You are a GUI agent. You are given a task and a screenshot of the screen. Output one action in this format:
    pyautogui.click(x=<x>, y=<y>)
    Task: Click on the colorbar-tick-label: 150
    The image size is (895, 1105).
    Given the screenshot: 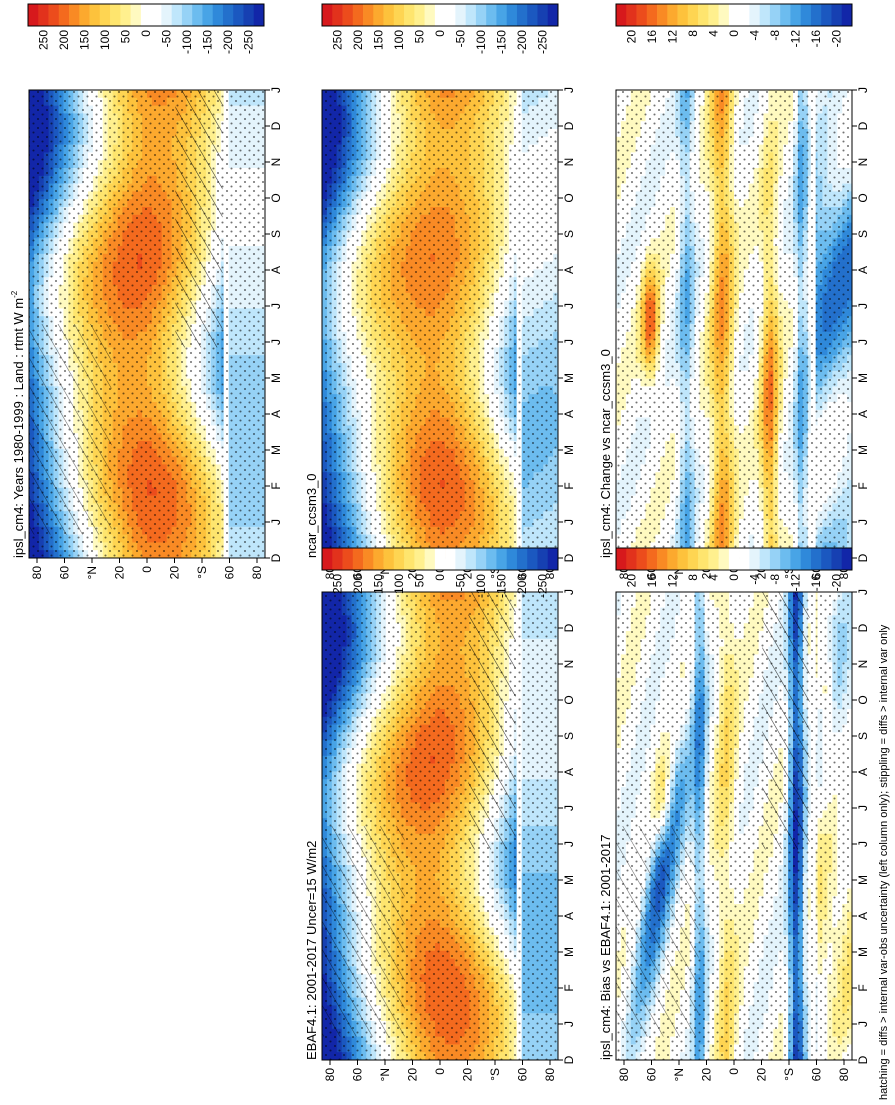 What is the action you would take?
    pyautogui.click(x=84, y=40)
    